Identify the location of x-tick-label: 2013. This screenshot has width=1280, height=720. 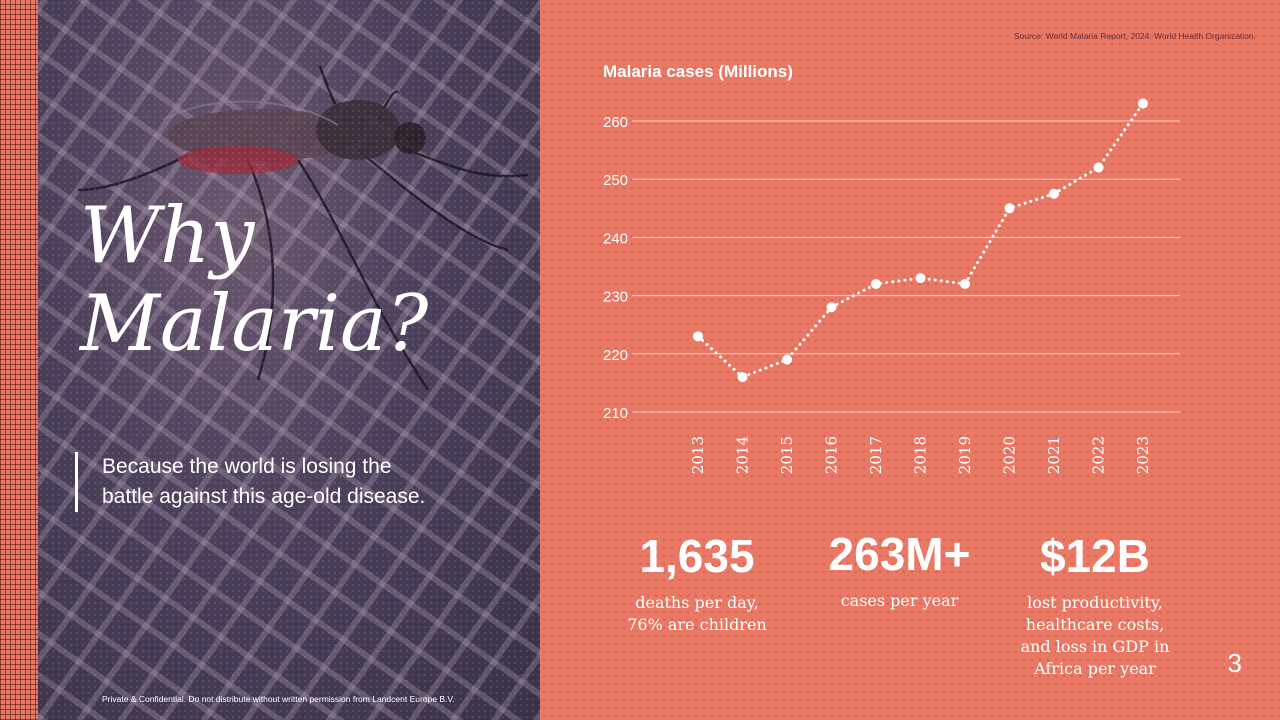
(698, 455).